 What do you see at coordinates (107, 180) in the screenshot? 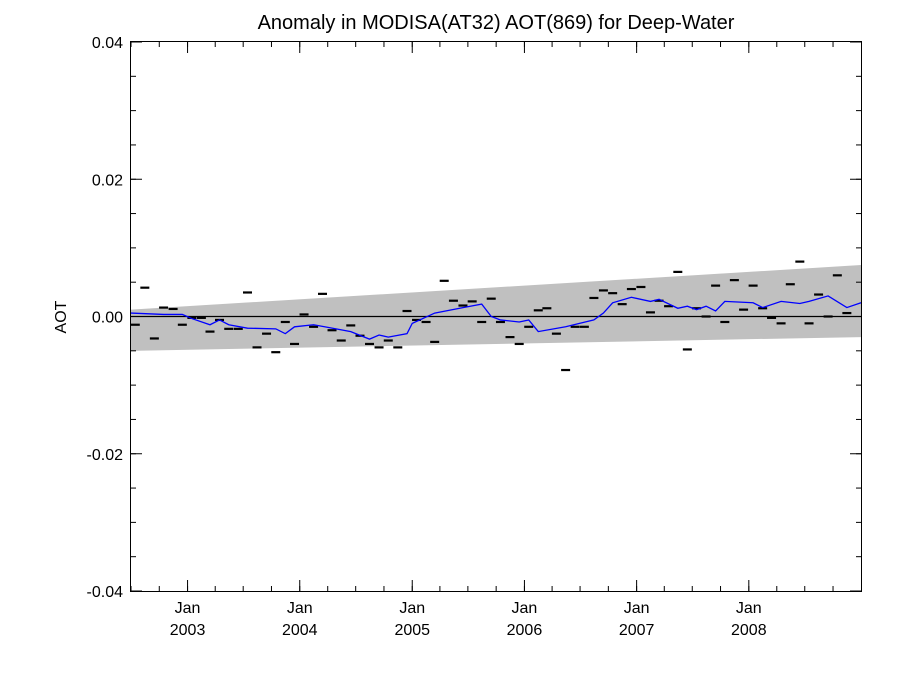
I see `y-tick-label: 0.02` at bounding box center [107, 180].